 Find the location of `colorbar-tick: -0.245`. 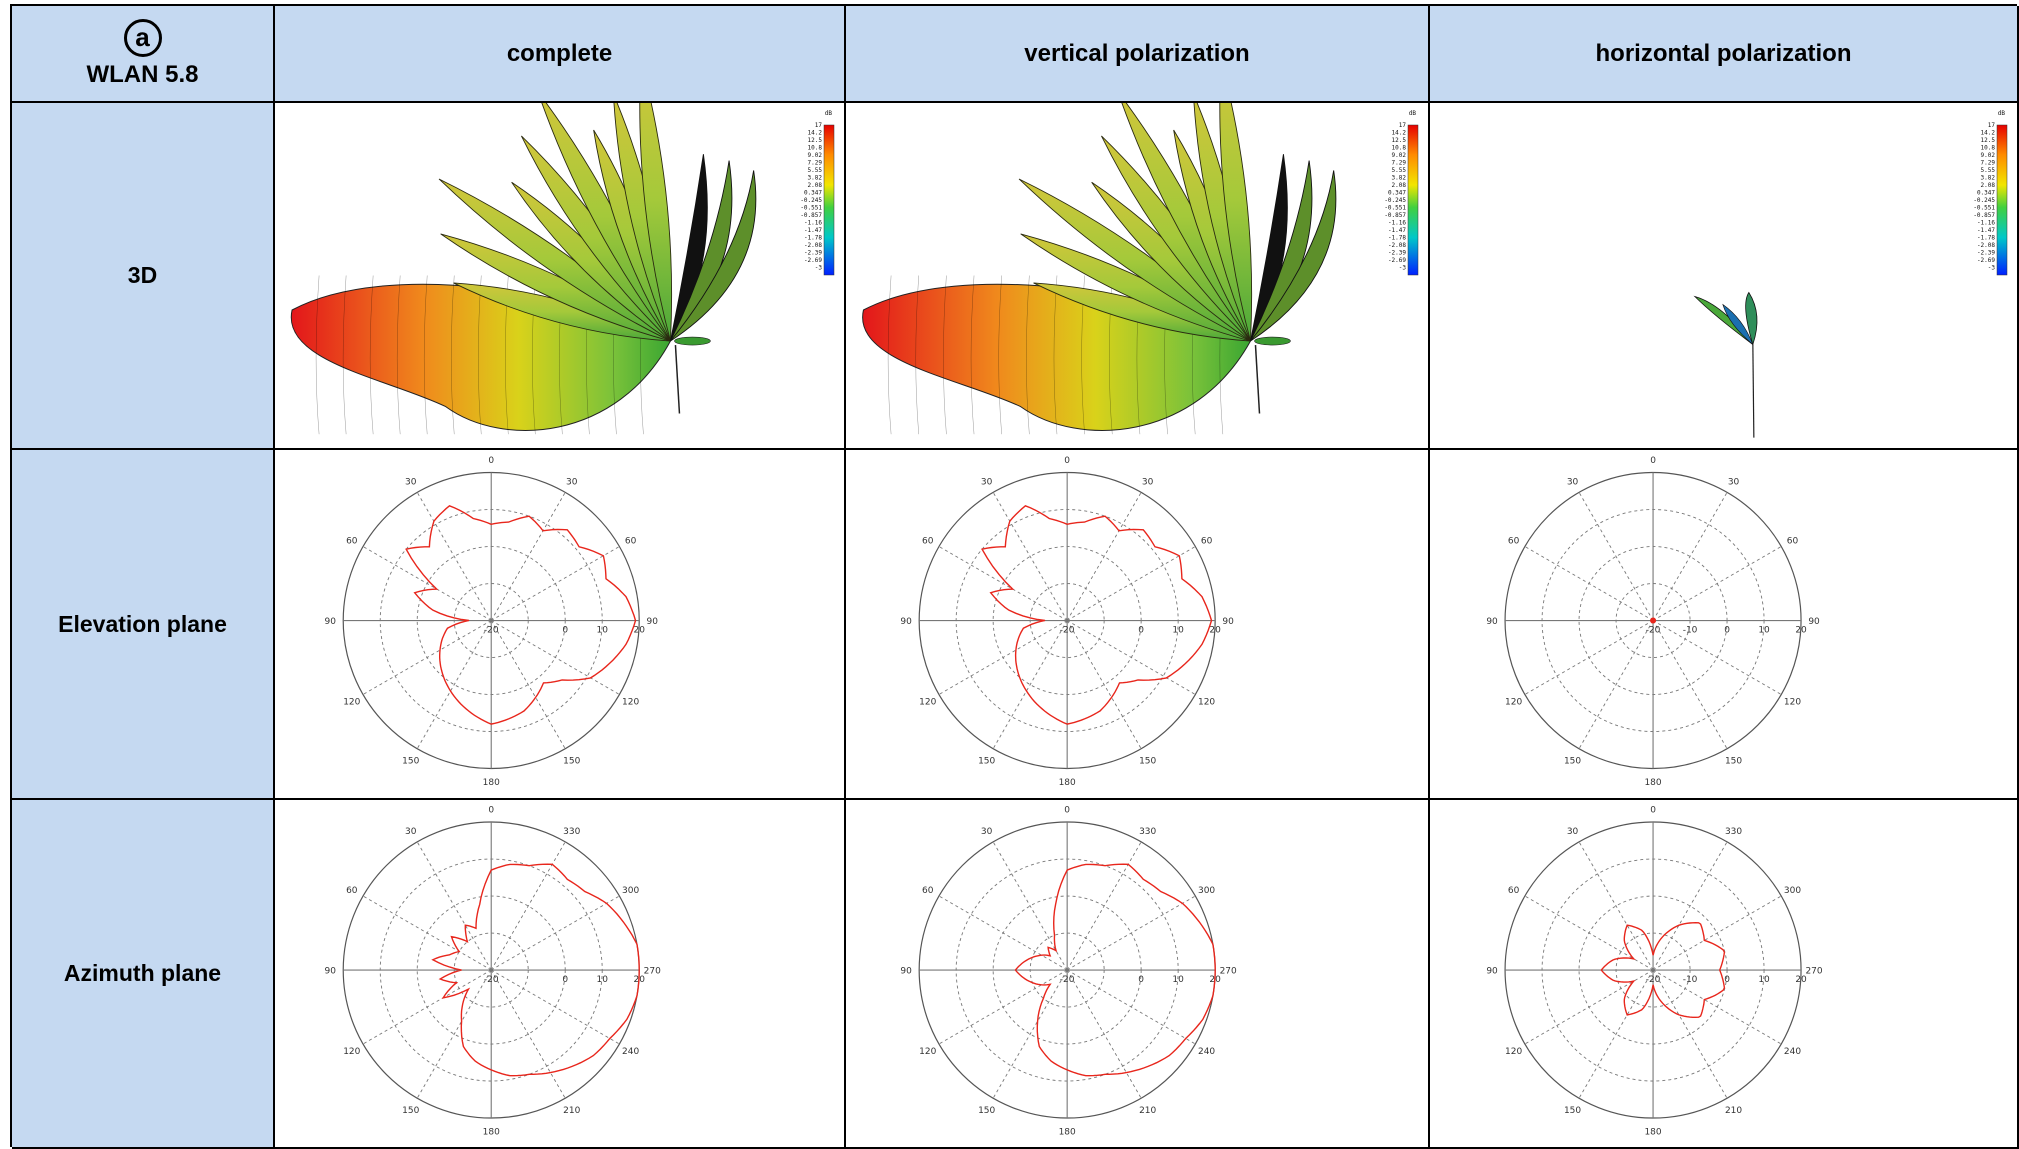

colorbar-tick: -0.245 is located at coordinates (1984, 200).